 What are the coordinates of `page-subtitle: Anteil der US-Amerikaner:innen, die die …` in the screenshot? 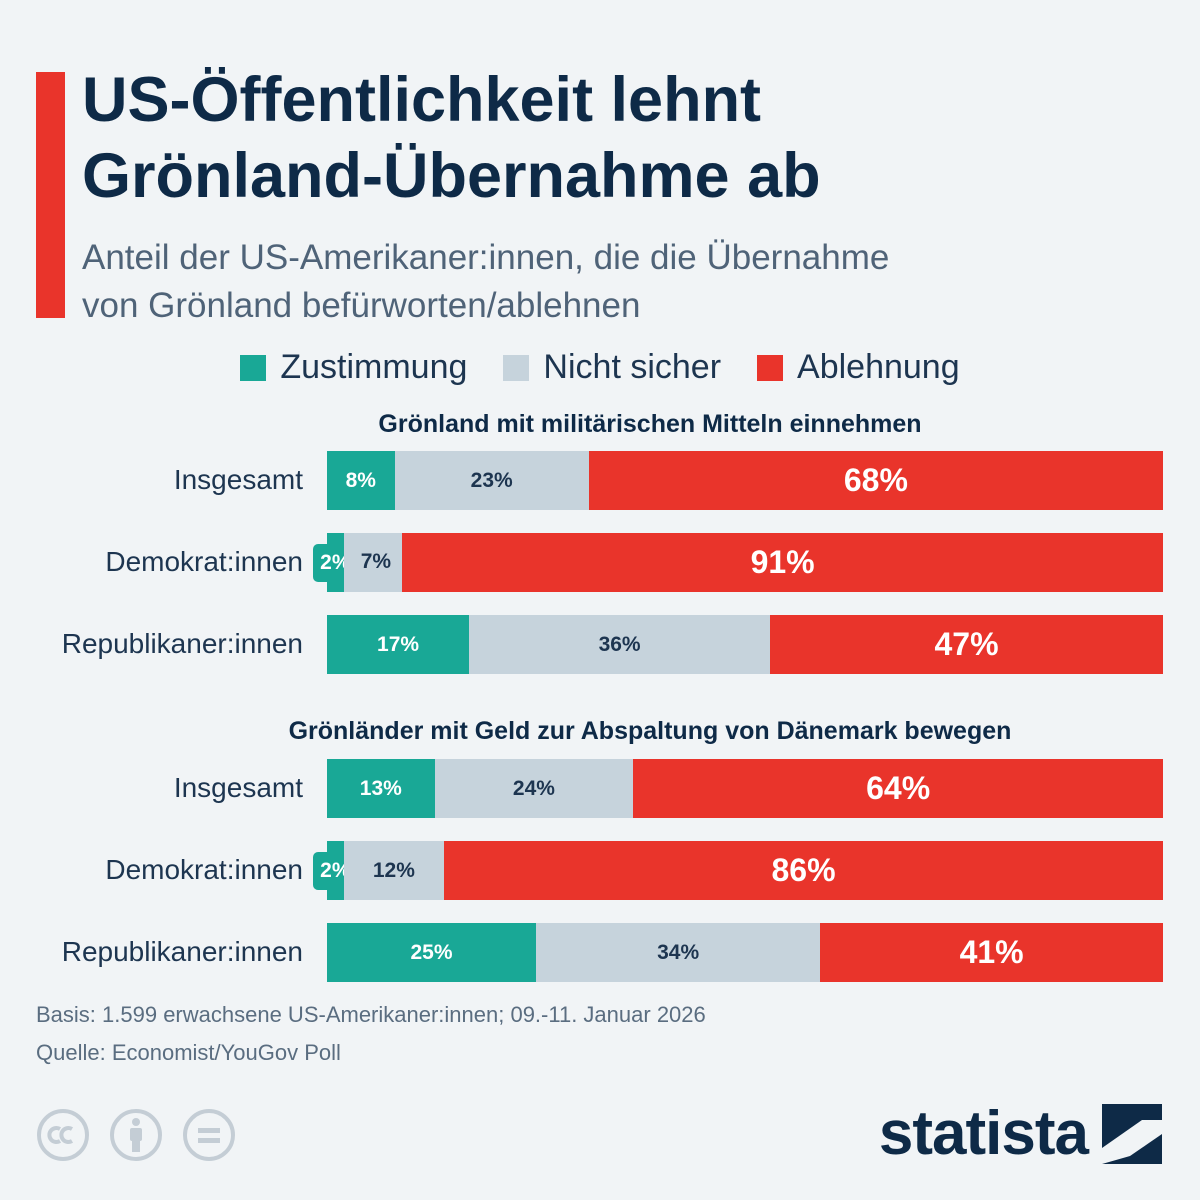 It's located at (622, 282).